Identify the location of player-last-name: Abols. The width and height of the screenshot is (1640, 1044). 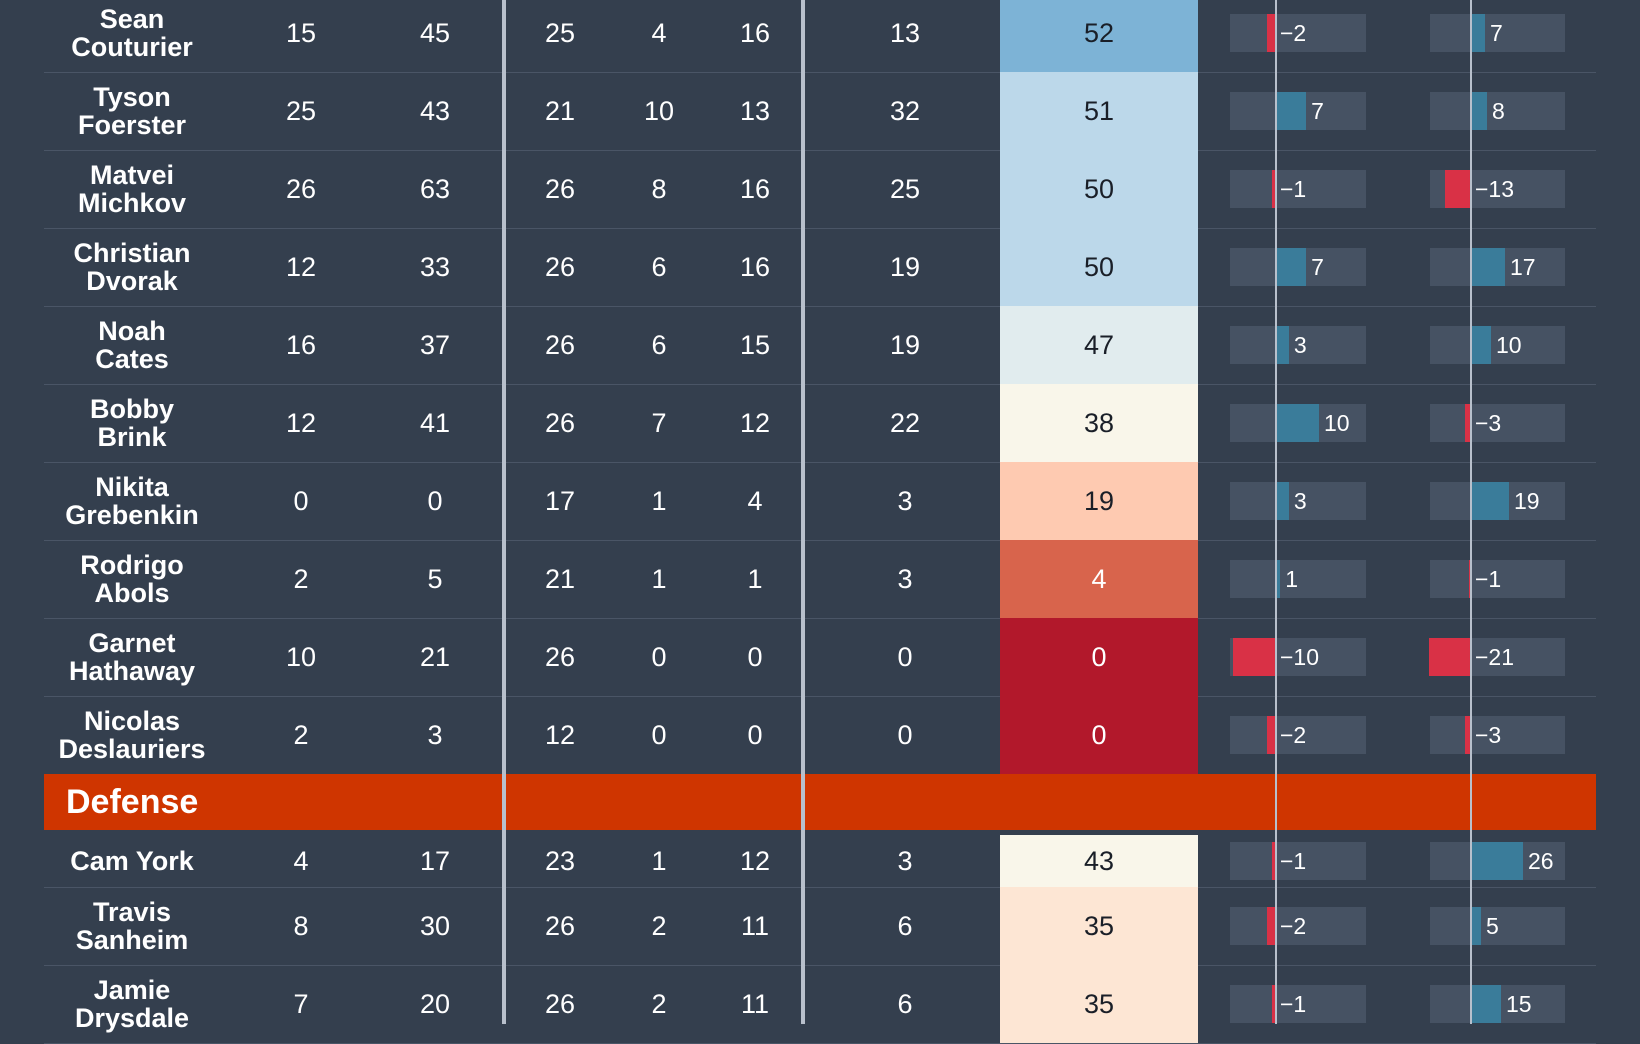
(132, 593).